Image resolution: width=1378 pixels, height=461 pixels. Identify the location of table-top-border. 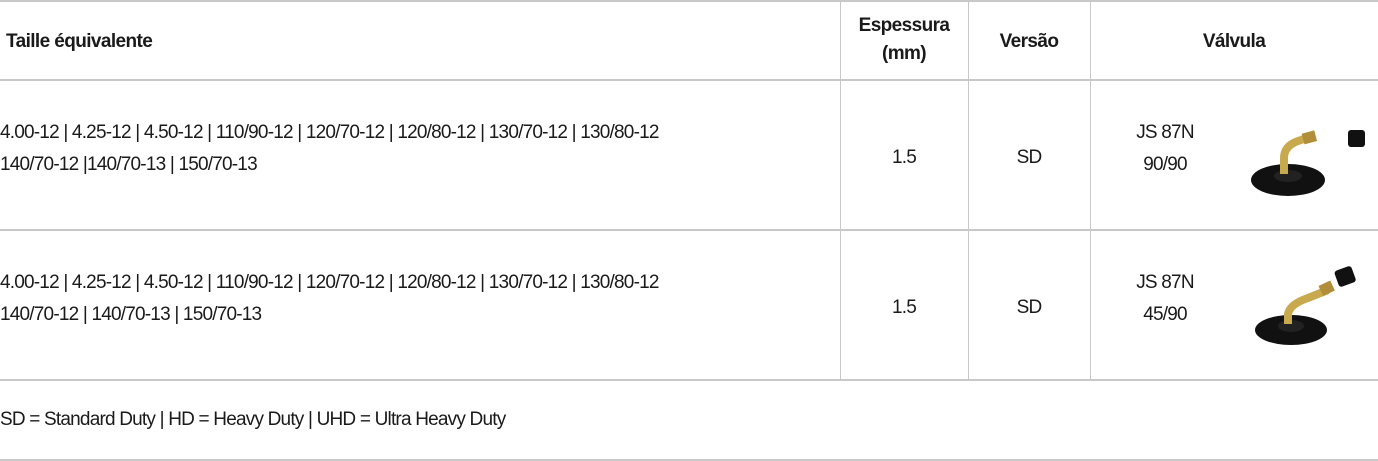
(689, 1).